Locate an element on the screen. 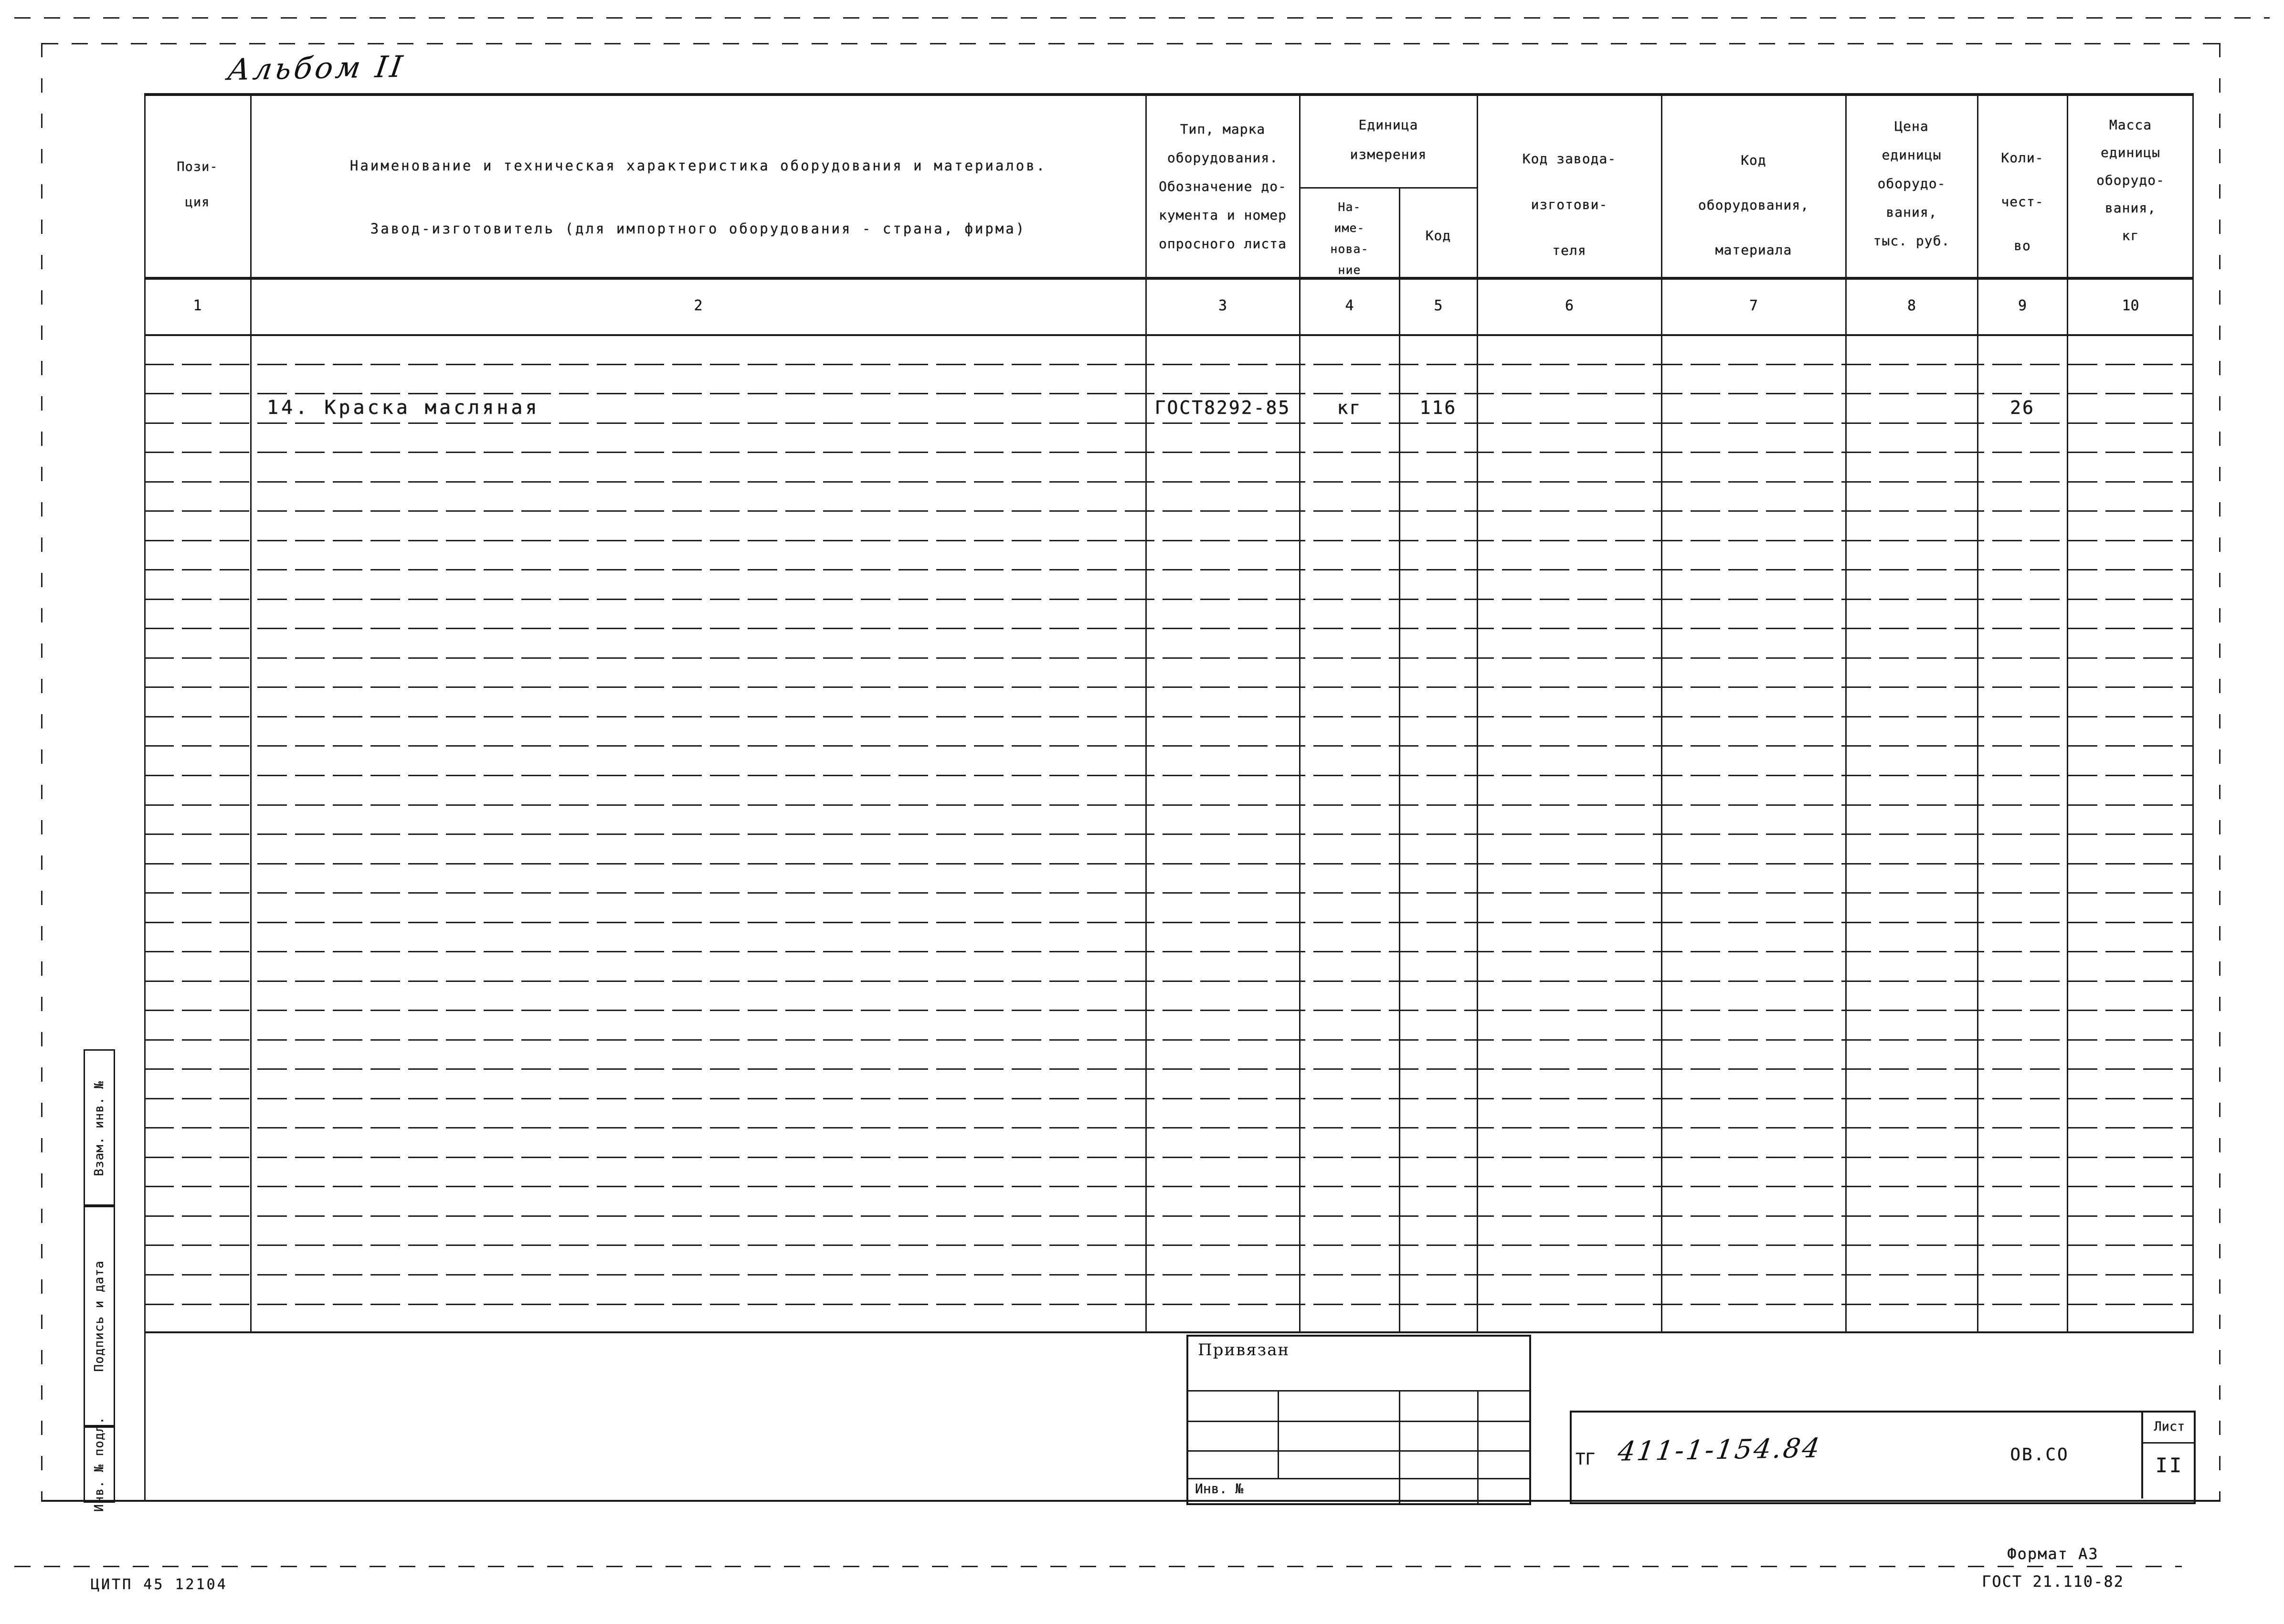 The height and width of the screenshot is (1624, 2284). header-col-equip-code: Код оборудования, материала is located at coordinates (1753, 205).